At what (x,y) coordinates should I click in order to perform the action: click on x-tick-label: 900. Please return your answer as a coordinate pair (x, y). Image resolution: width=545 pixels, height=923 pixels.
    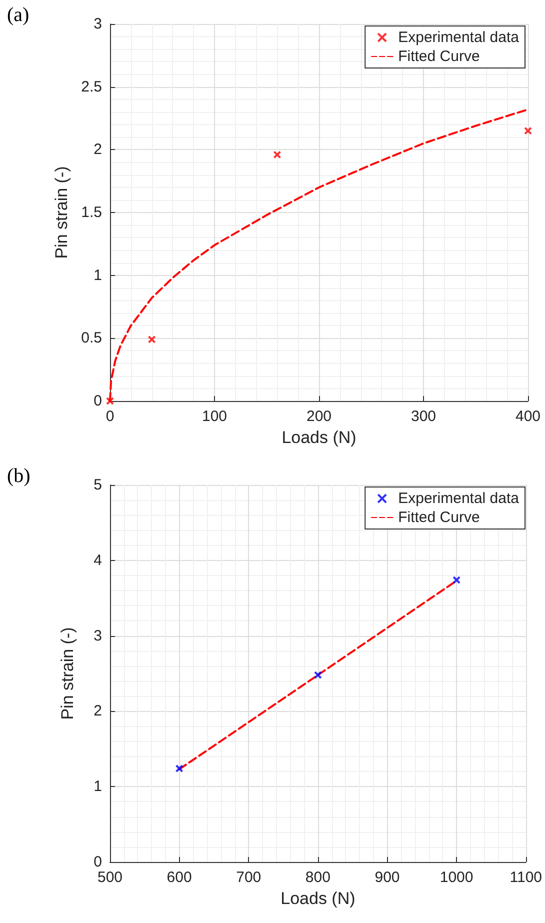
    Looking at the image, I should click on (387, 877).